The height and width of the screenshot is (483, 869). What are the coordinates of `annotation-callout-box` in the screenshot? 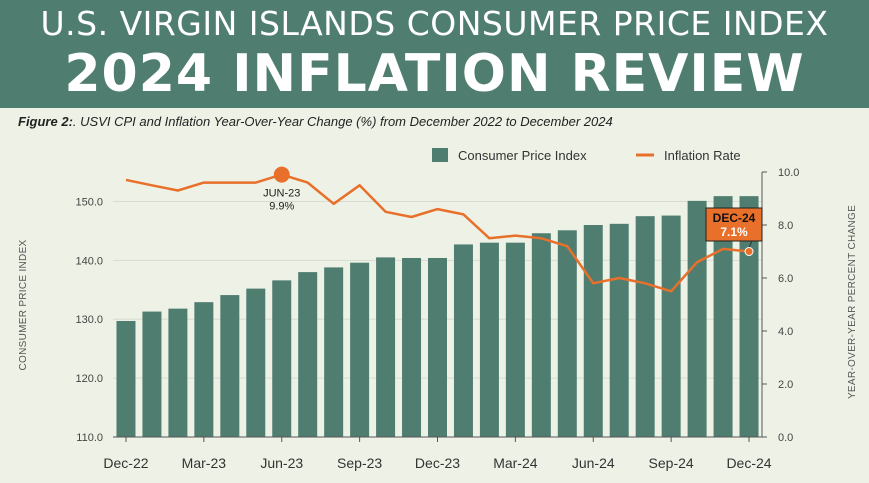 It's located at (734, 224).